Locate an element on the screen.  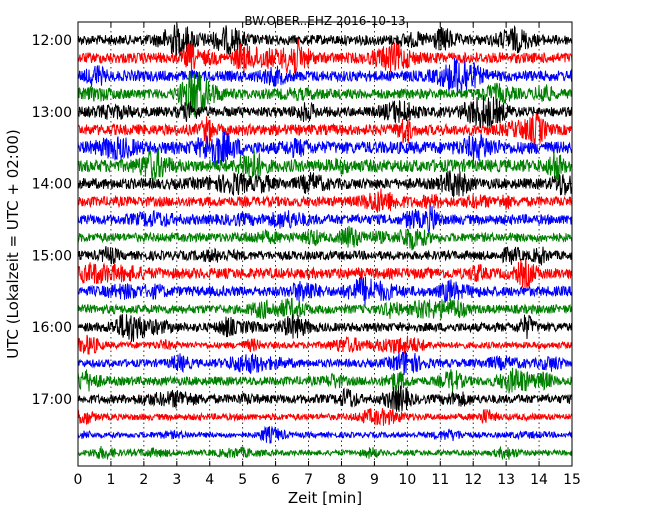
x-tick-label: 8 is located at coordinates (341, 480).